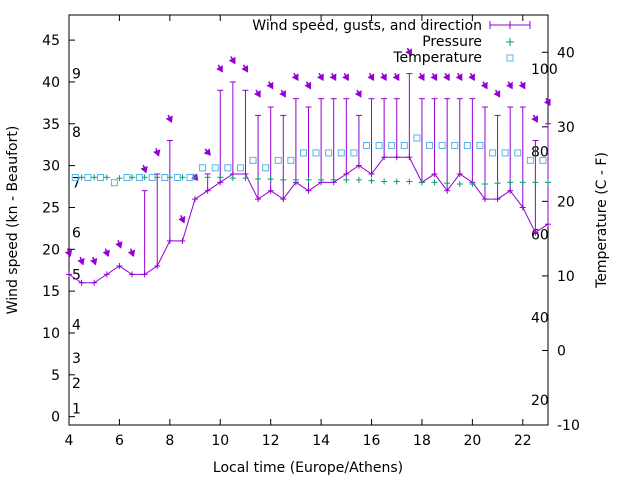 Image resolution: width=640 pixels, height=480 pixels. Describe the element at coordinates (566, 202) in the screenshot. I see `y2-tick-label: 20` at that location.